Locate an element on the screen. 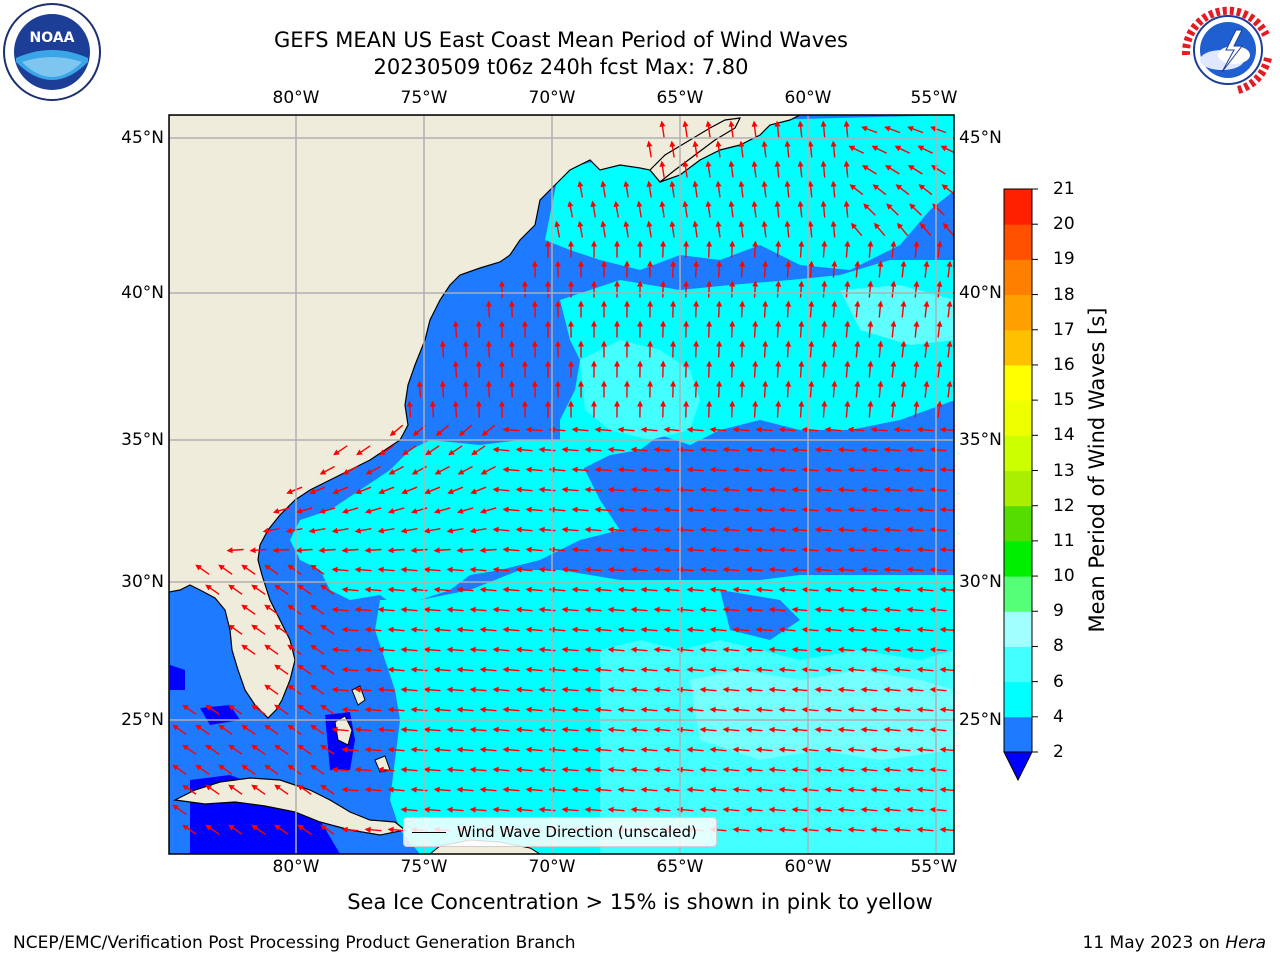 Image resolution: width=1280 pixels, height=960 pixels. map-legend: Wind Wave Direction (unscaled) is located at coordinates (560, 832).